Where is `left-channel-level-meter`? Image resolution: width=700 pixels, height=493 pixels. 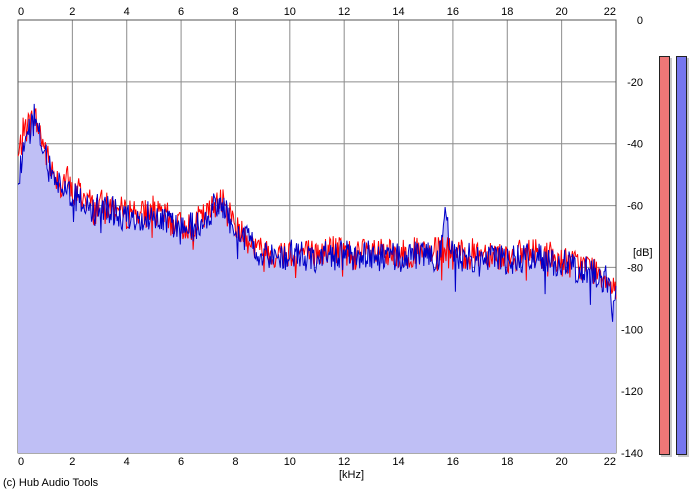
left-channel-level-meter is located at coordinates (664, 255).